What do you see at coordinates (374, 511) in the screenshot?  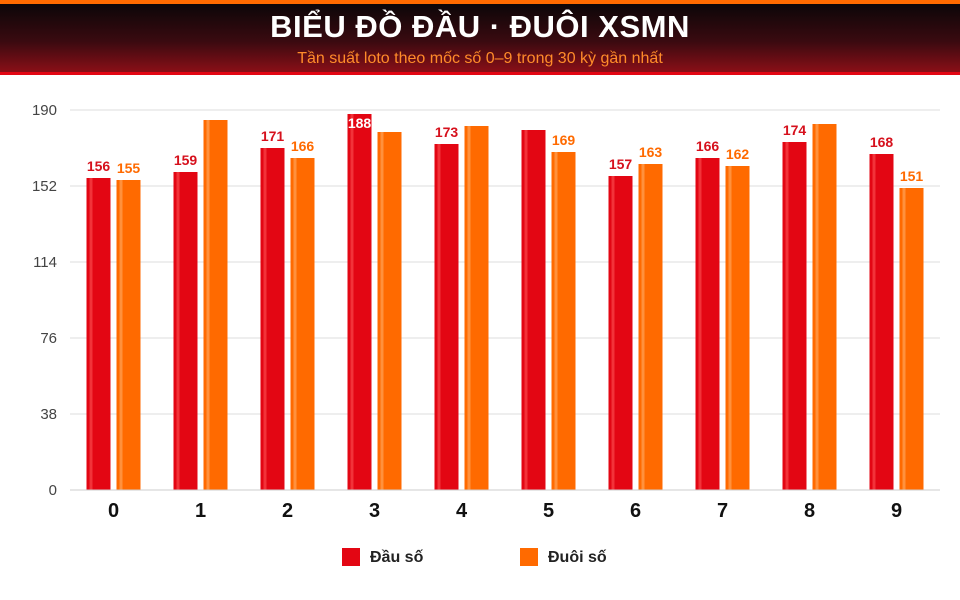 I see `x-tick-label: 3` at bounding box center [374, 511].